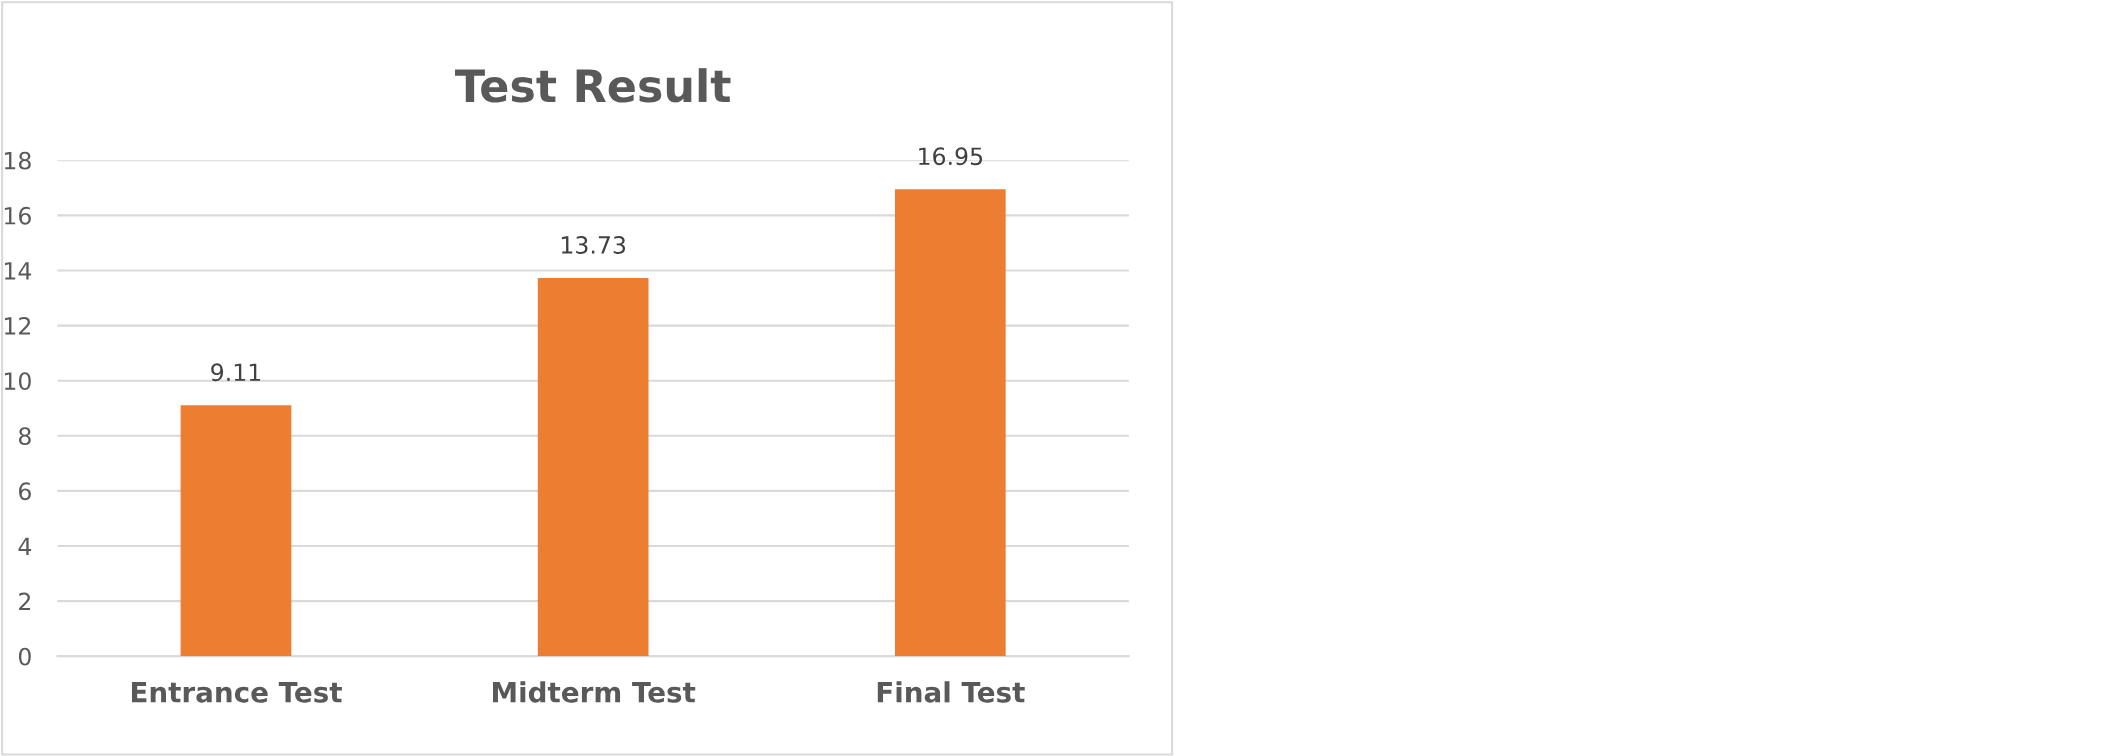 The height and width of the screenshot is (756, 2126). What do you see at coordinates (236, 692) in the screenshot?
I see `x-tick-label: Entrance Test` at bounding box center [236, 692].